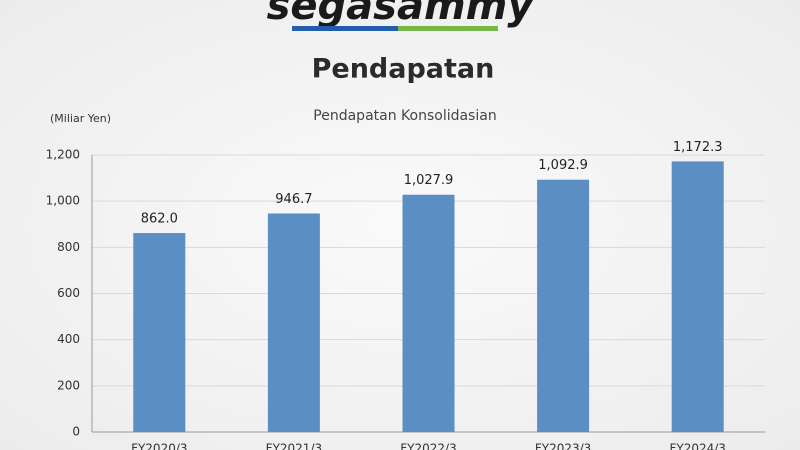  Describe the element at coordinates (159, 446) in the screenshot. I see `x-tick-label: FY2020/3` at that location.